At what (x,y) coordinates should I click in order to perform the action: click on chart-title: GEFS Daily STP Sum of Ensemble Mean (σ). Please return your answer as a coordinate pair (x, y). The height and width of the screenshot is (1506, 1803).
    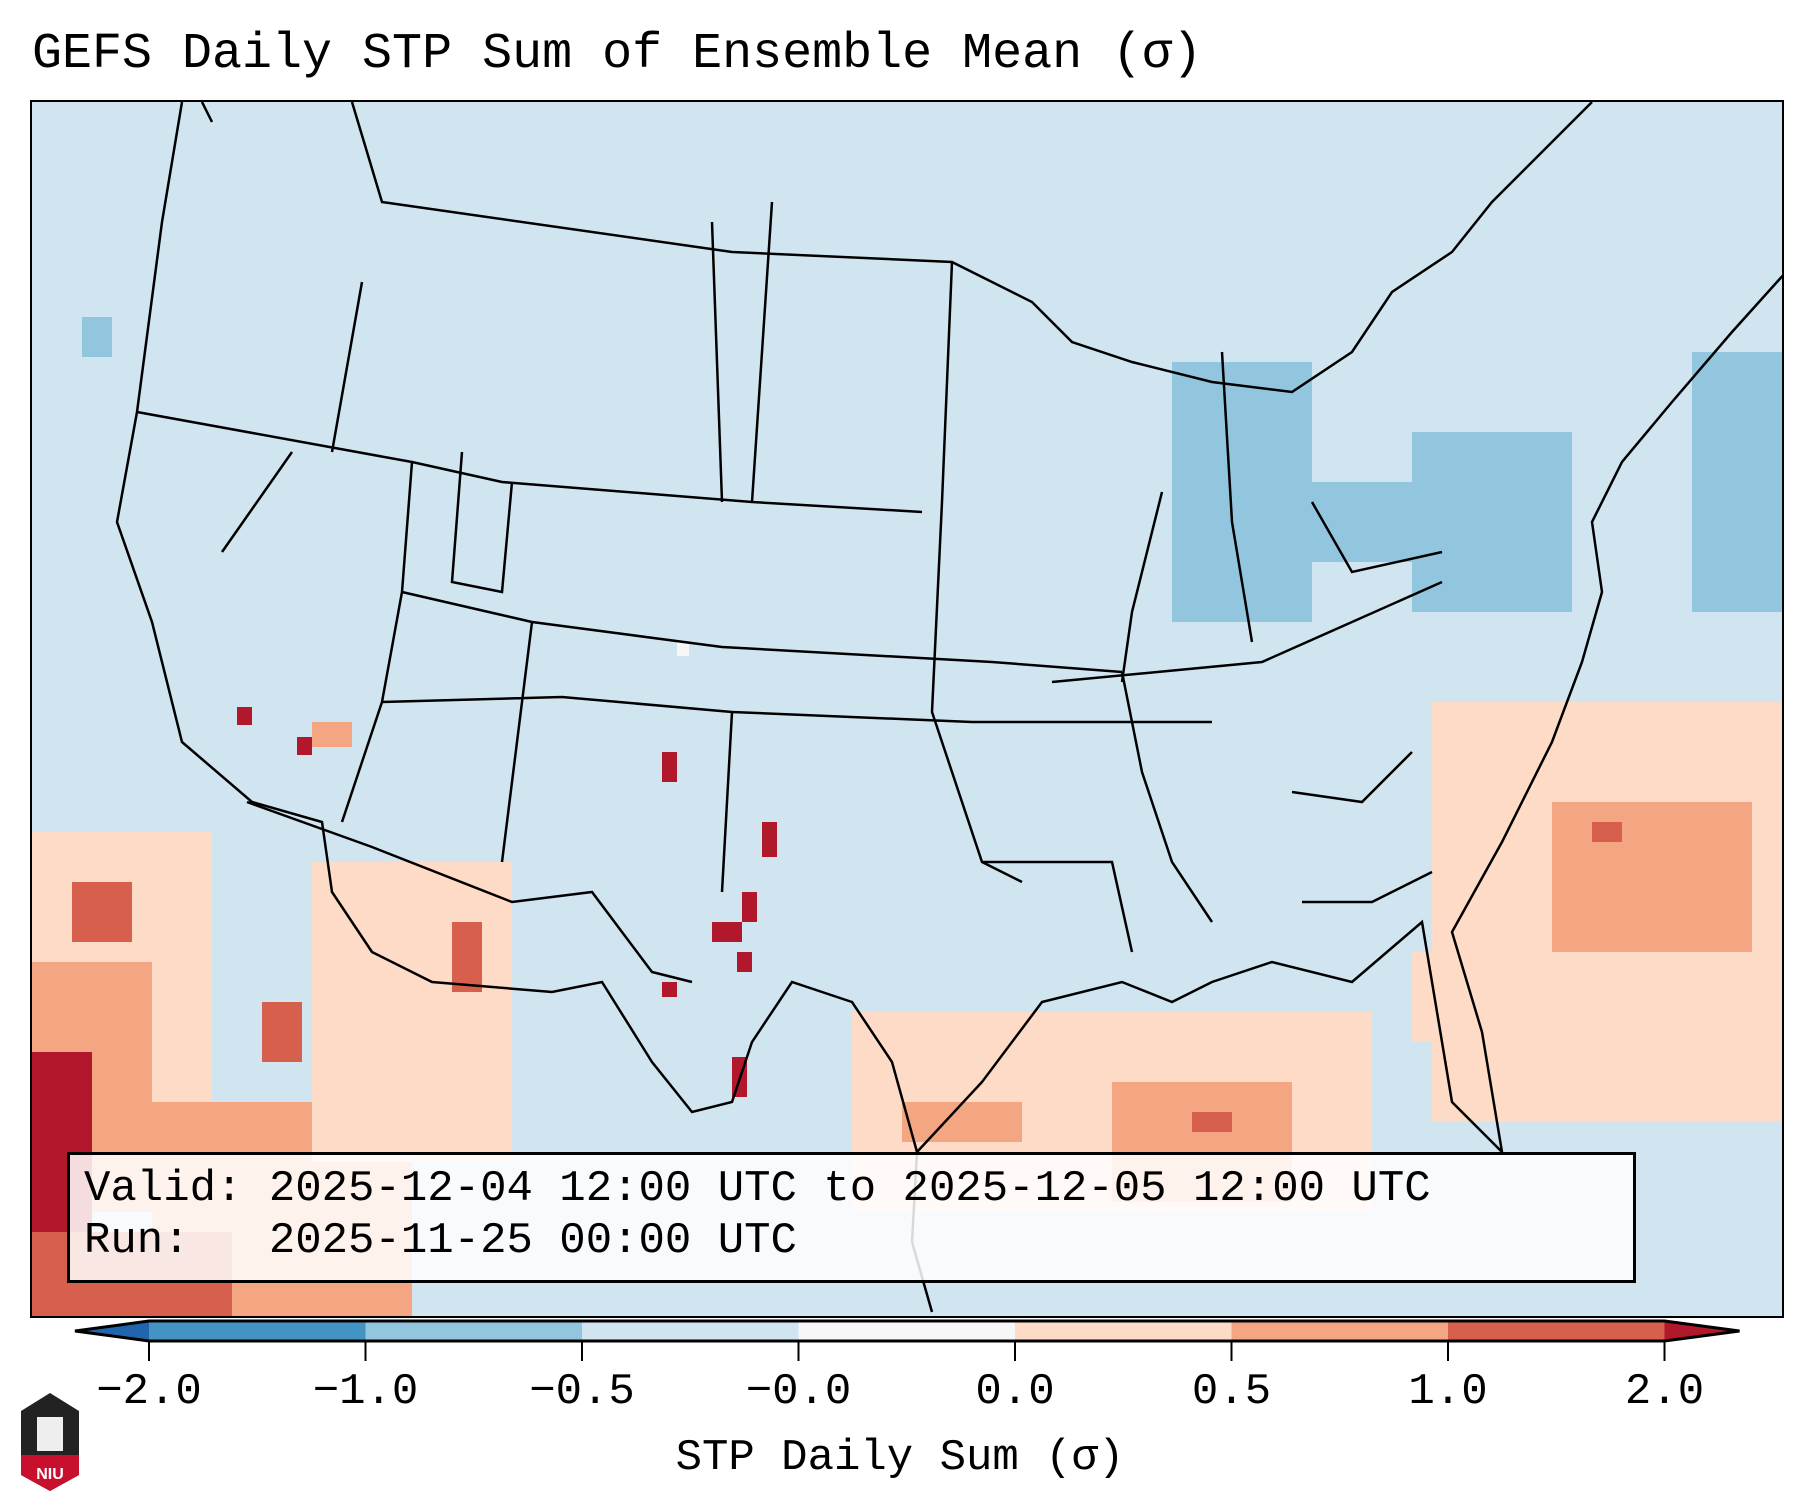
    Looking at the image, I should click on (617, 54).